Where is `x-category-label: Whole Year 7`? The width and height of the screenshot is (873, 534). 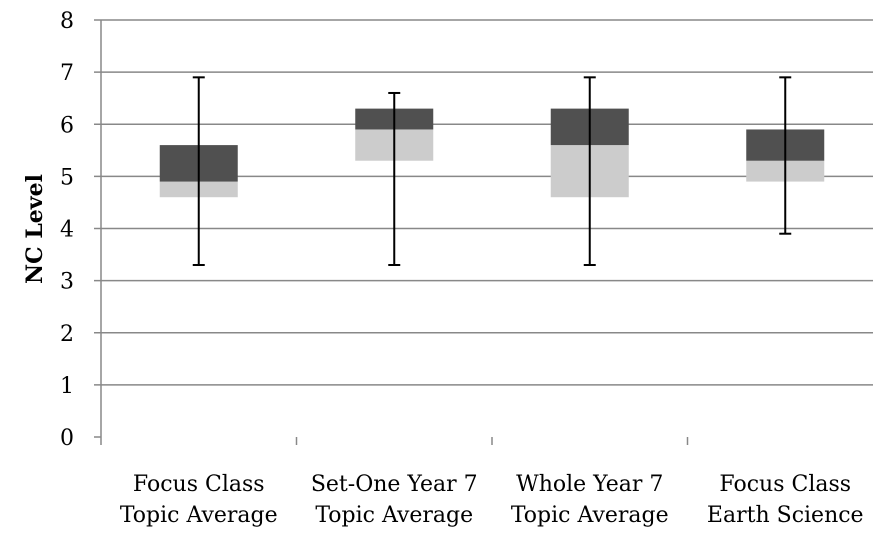
x-category-label: Whole Year 7 is located at coordinates (589, 484).